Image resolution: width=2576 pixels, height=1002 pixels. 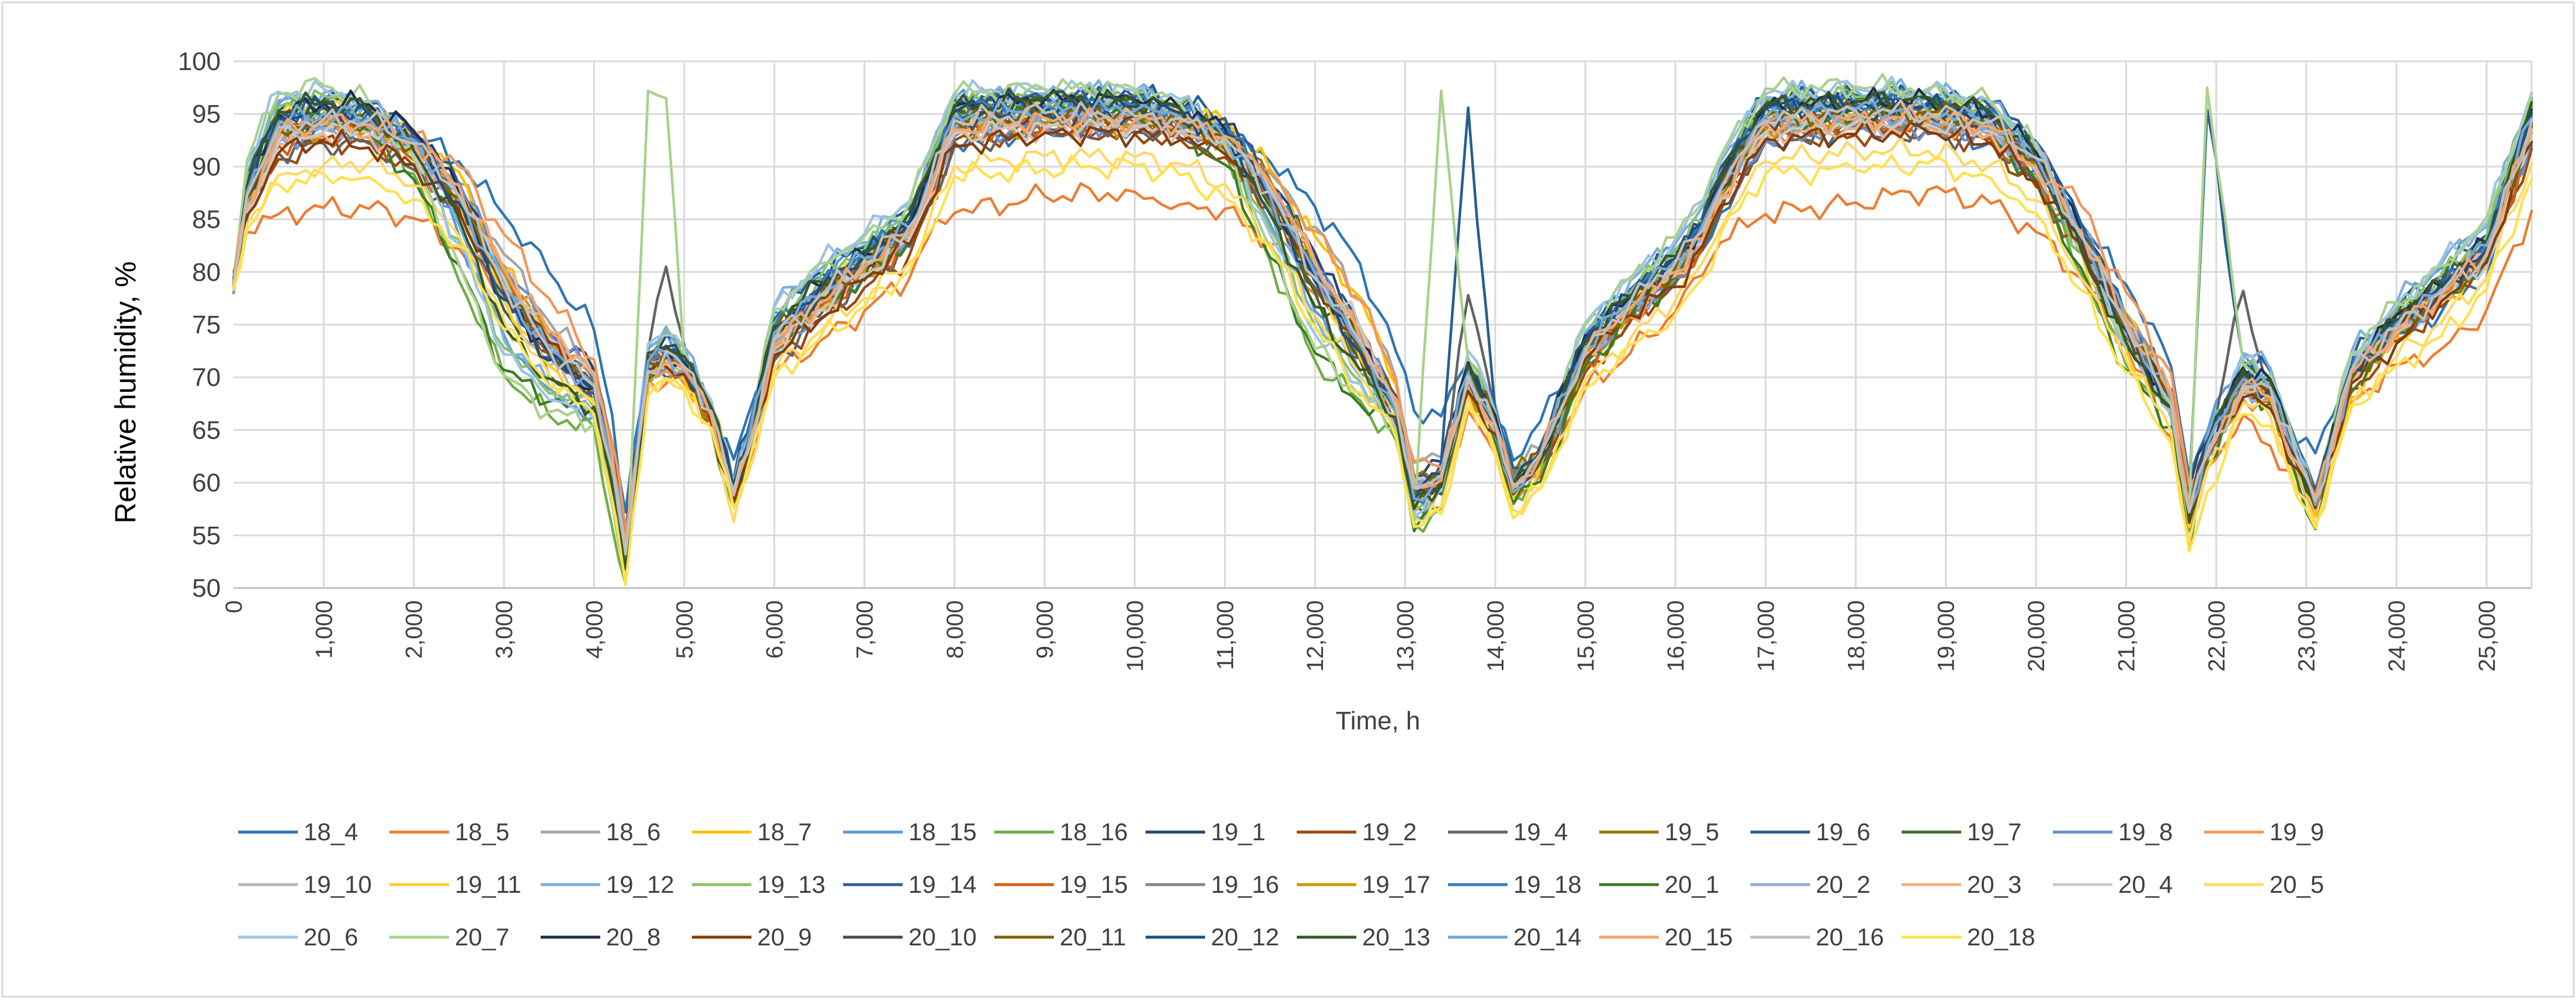 I want to click on legend-label-19_1: 19_1, so click(x=1238, y=832).